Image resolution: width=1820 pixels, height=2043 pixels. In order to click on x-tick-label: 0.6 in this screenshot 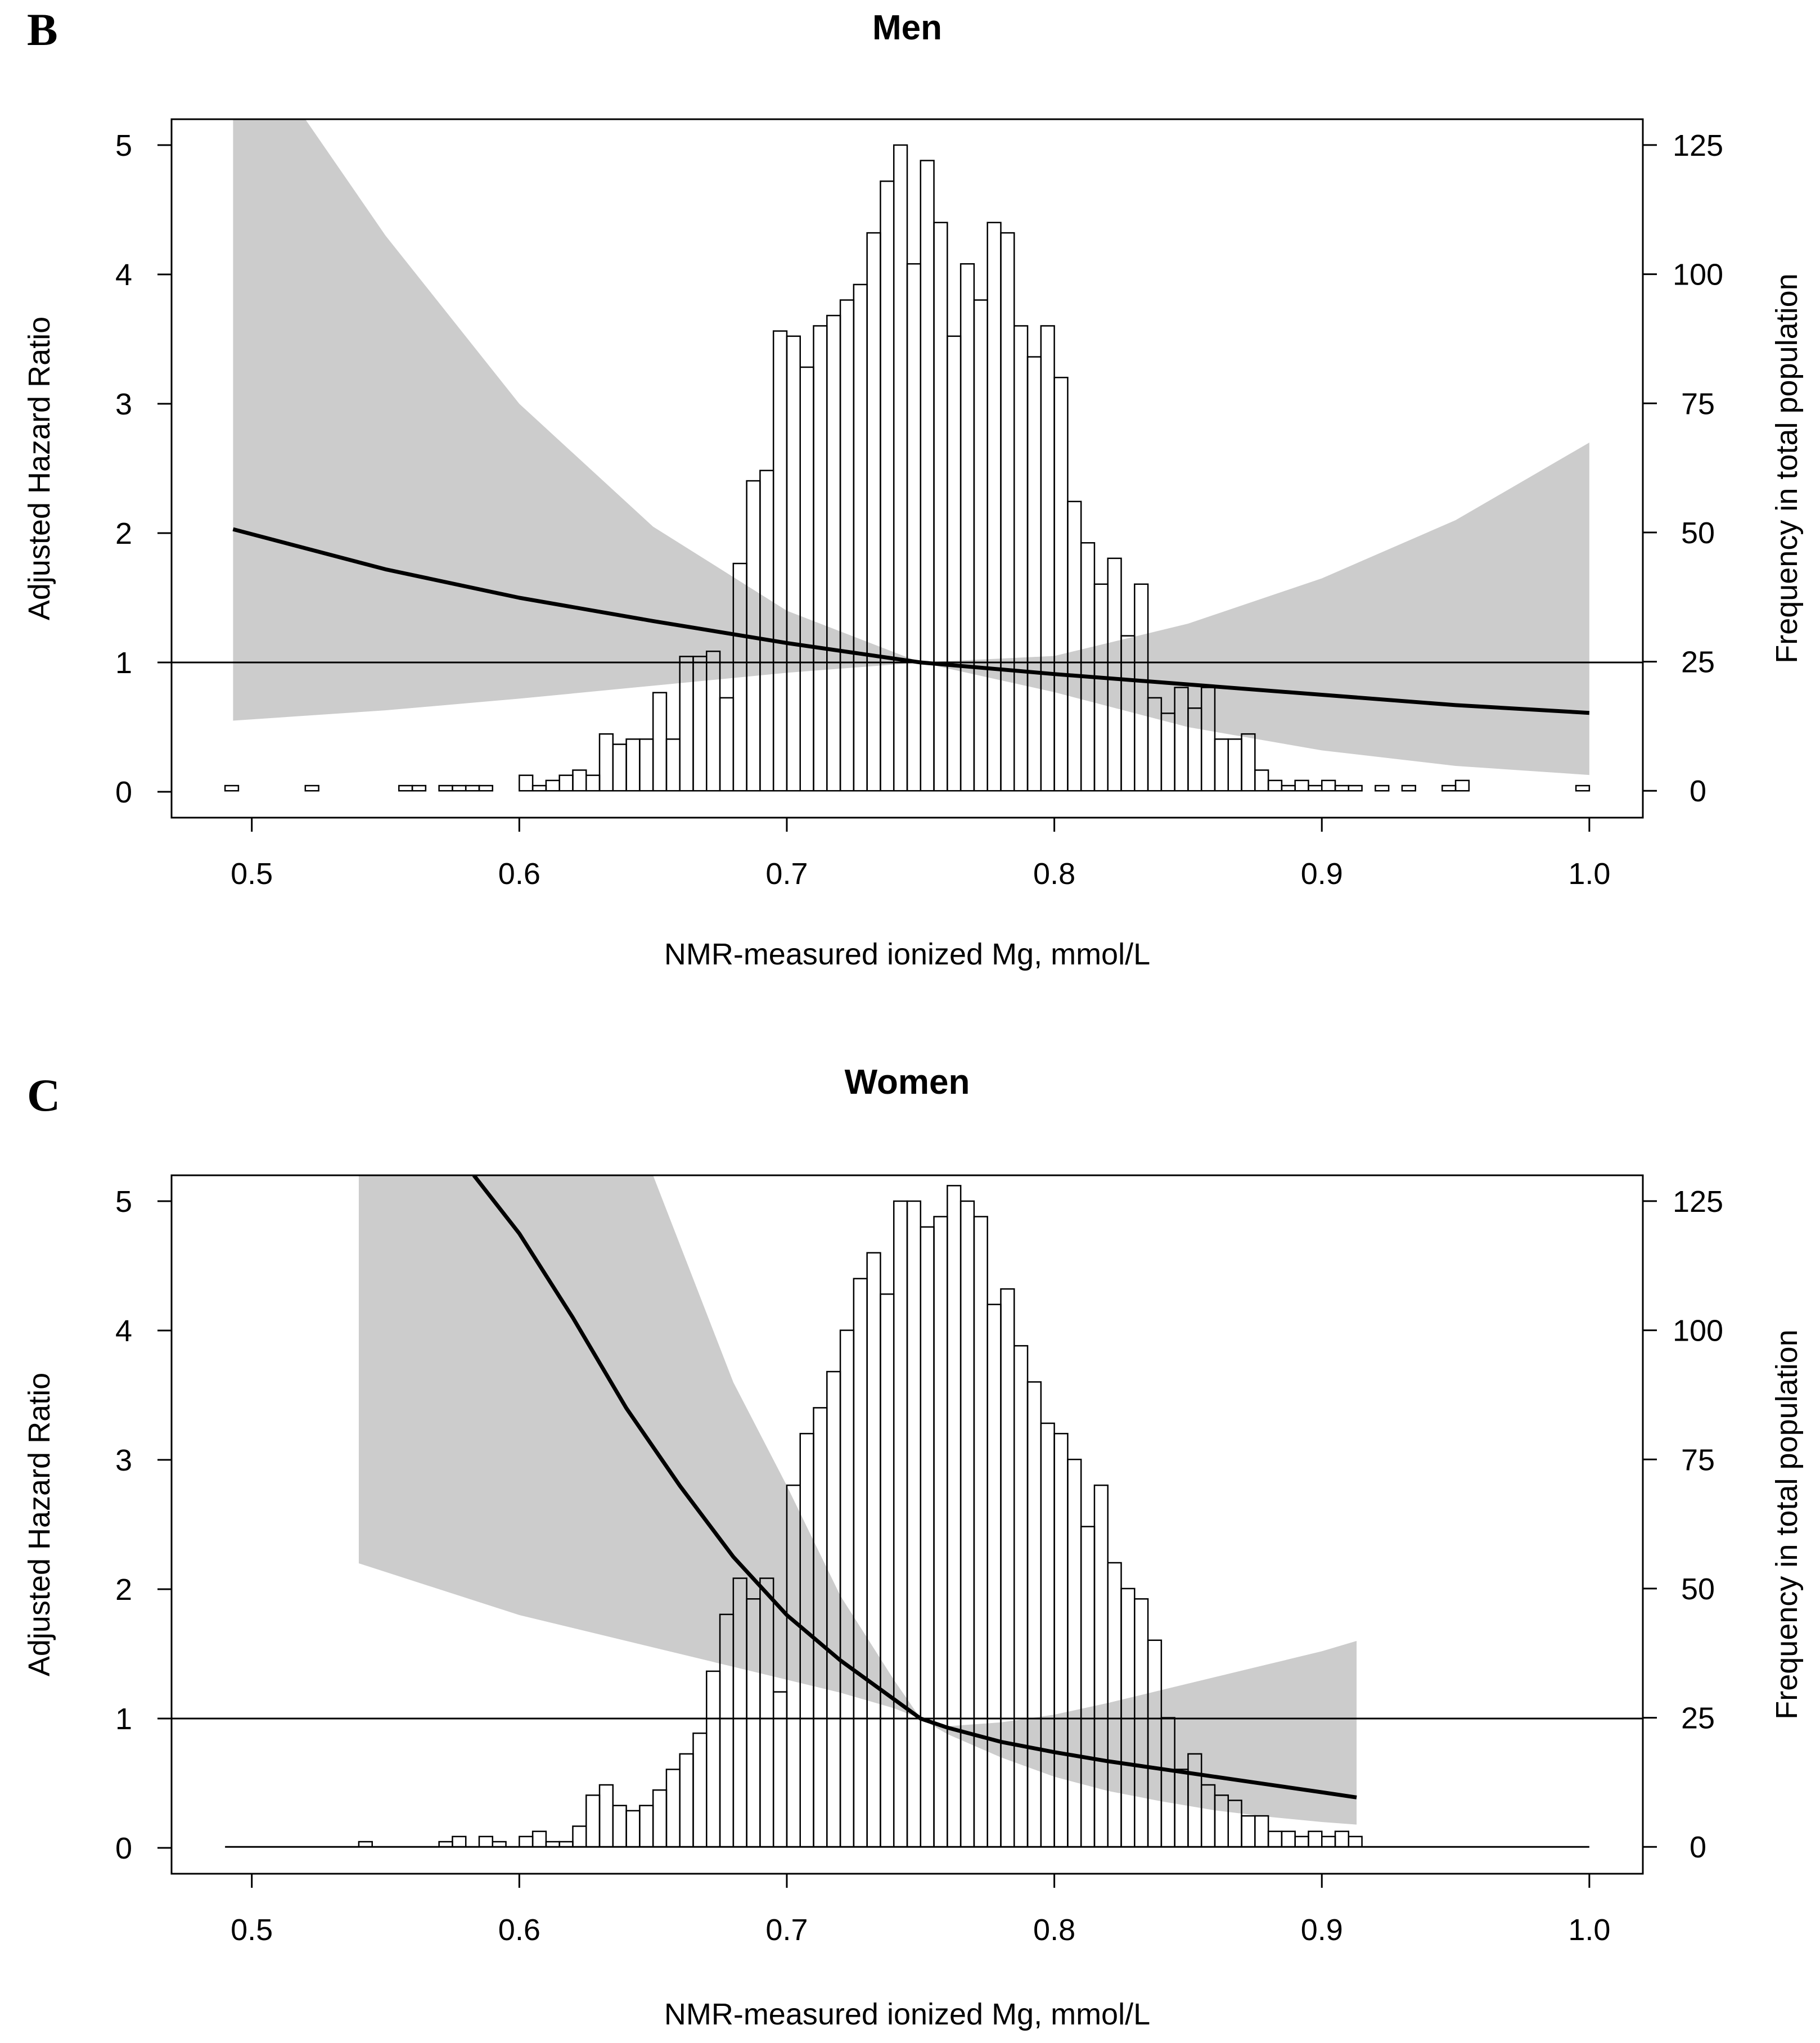, I will do `click(519, 1930)`.